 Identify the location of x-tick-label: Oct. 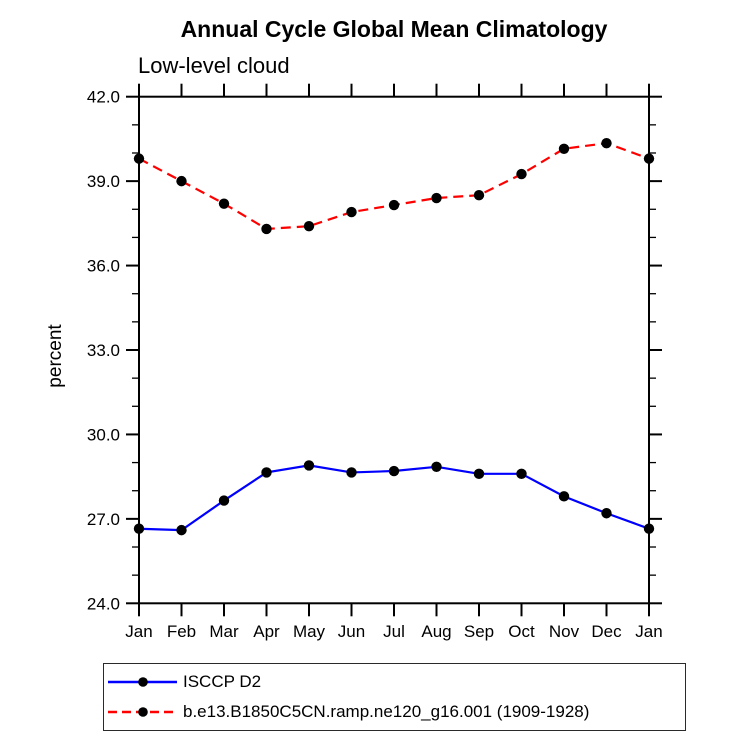
(521, 631).